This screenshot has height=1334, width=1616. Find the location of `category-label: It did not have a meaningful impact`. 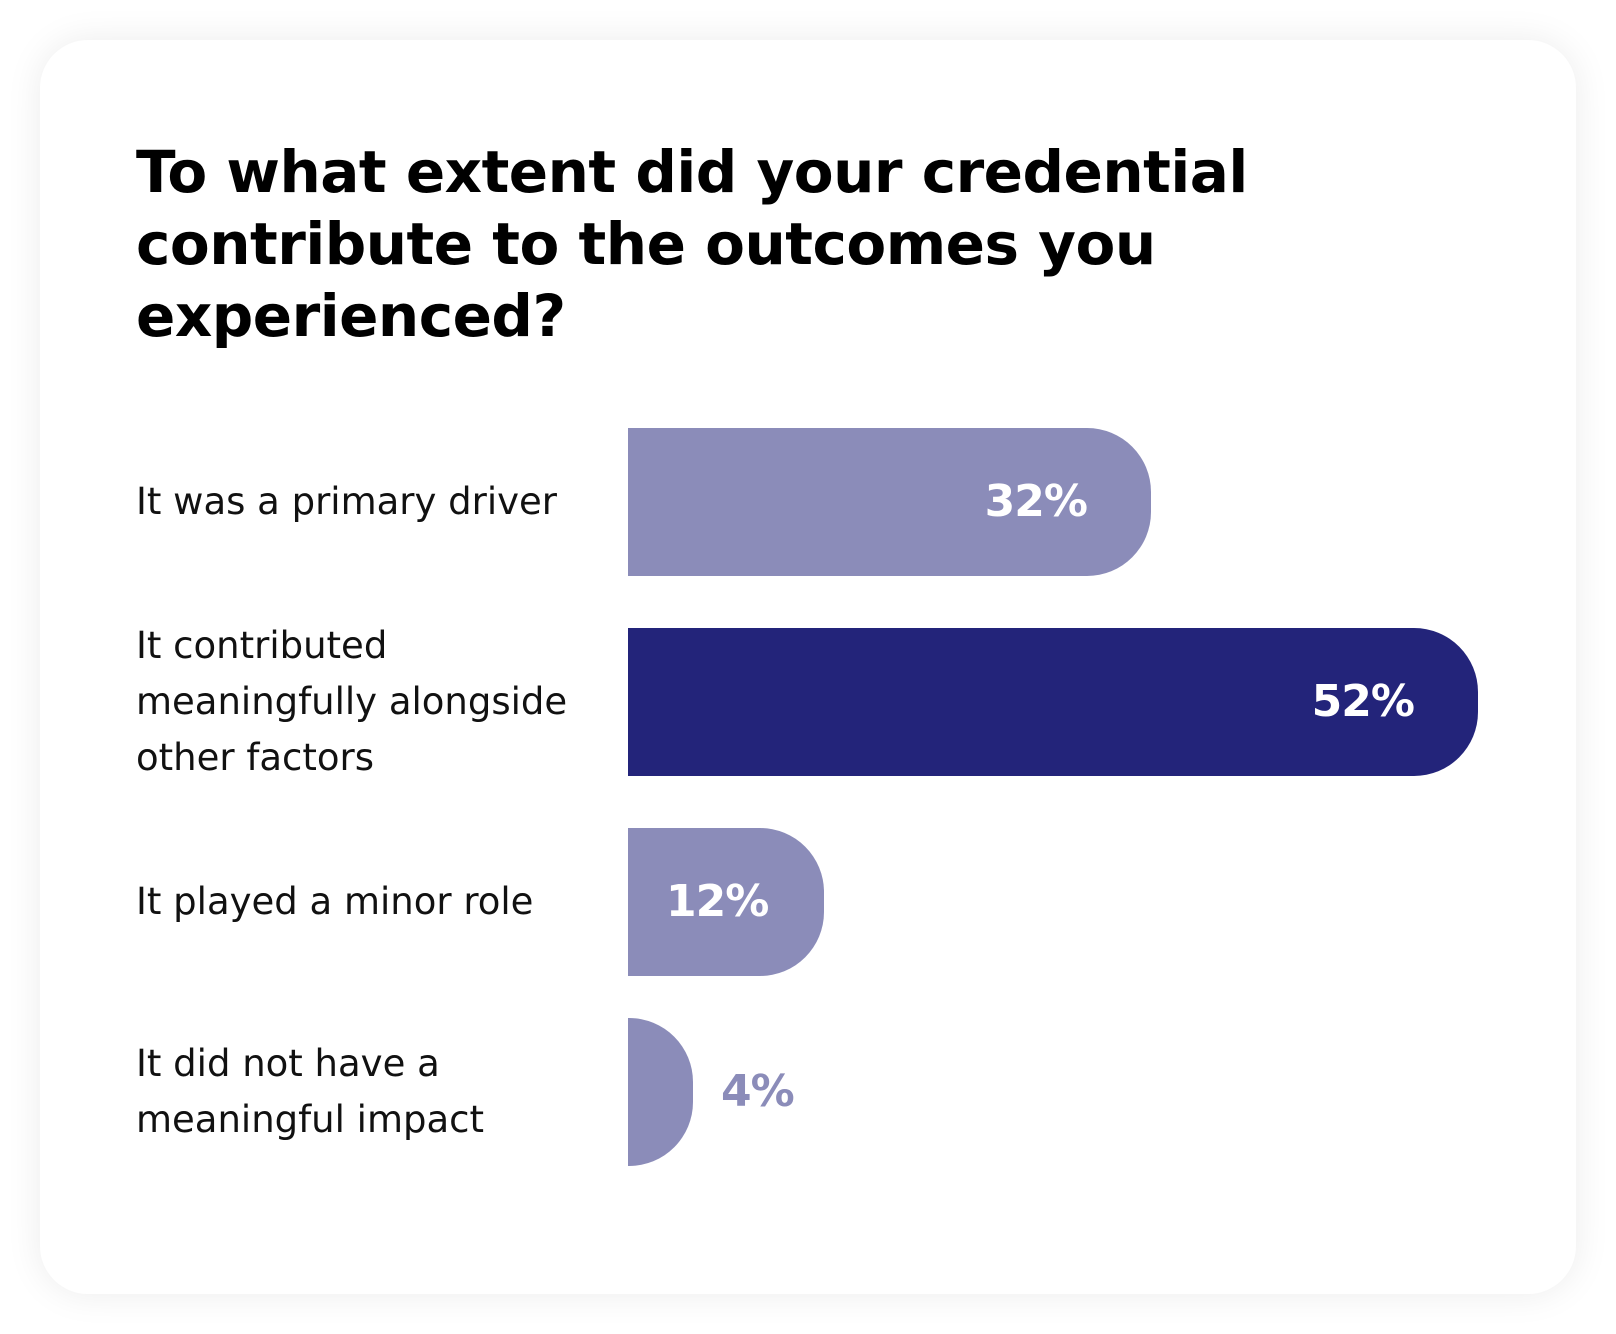

category-label: It did not have a meaningful impact is located at coordinates (310, 1091).